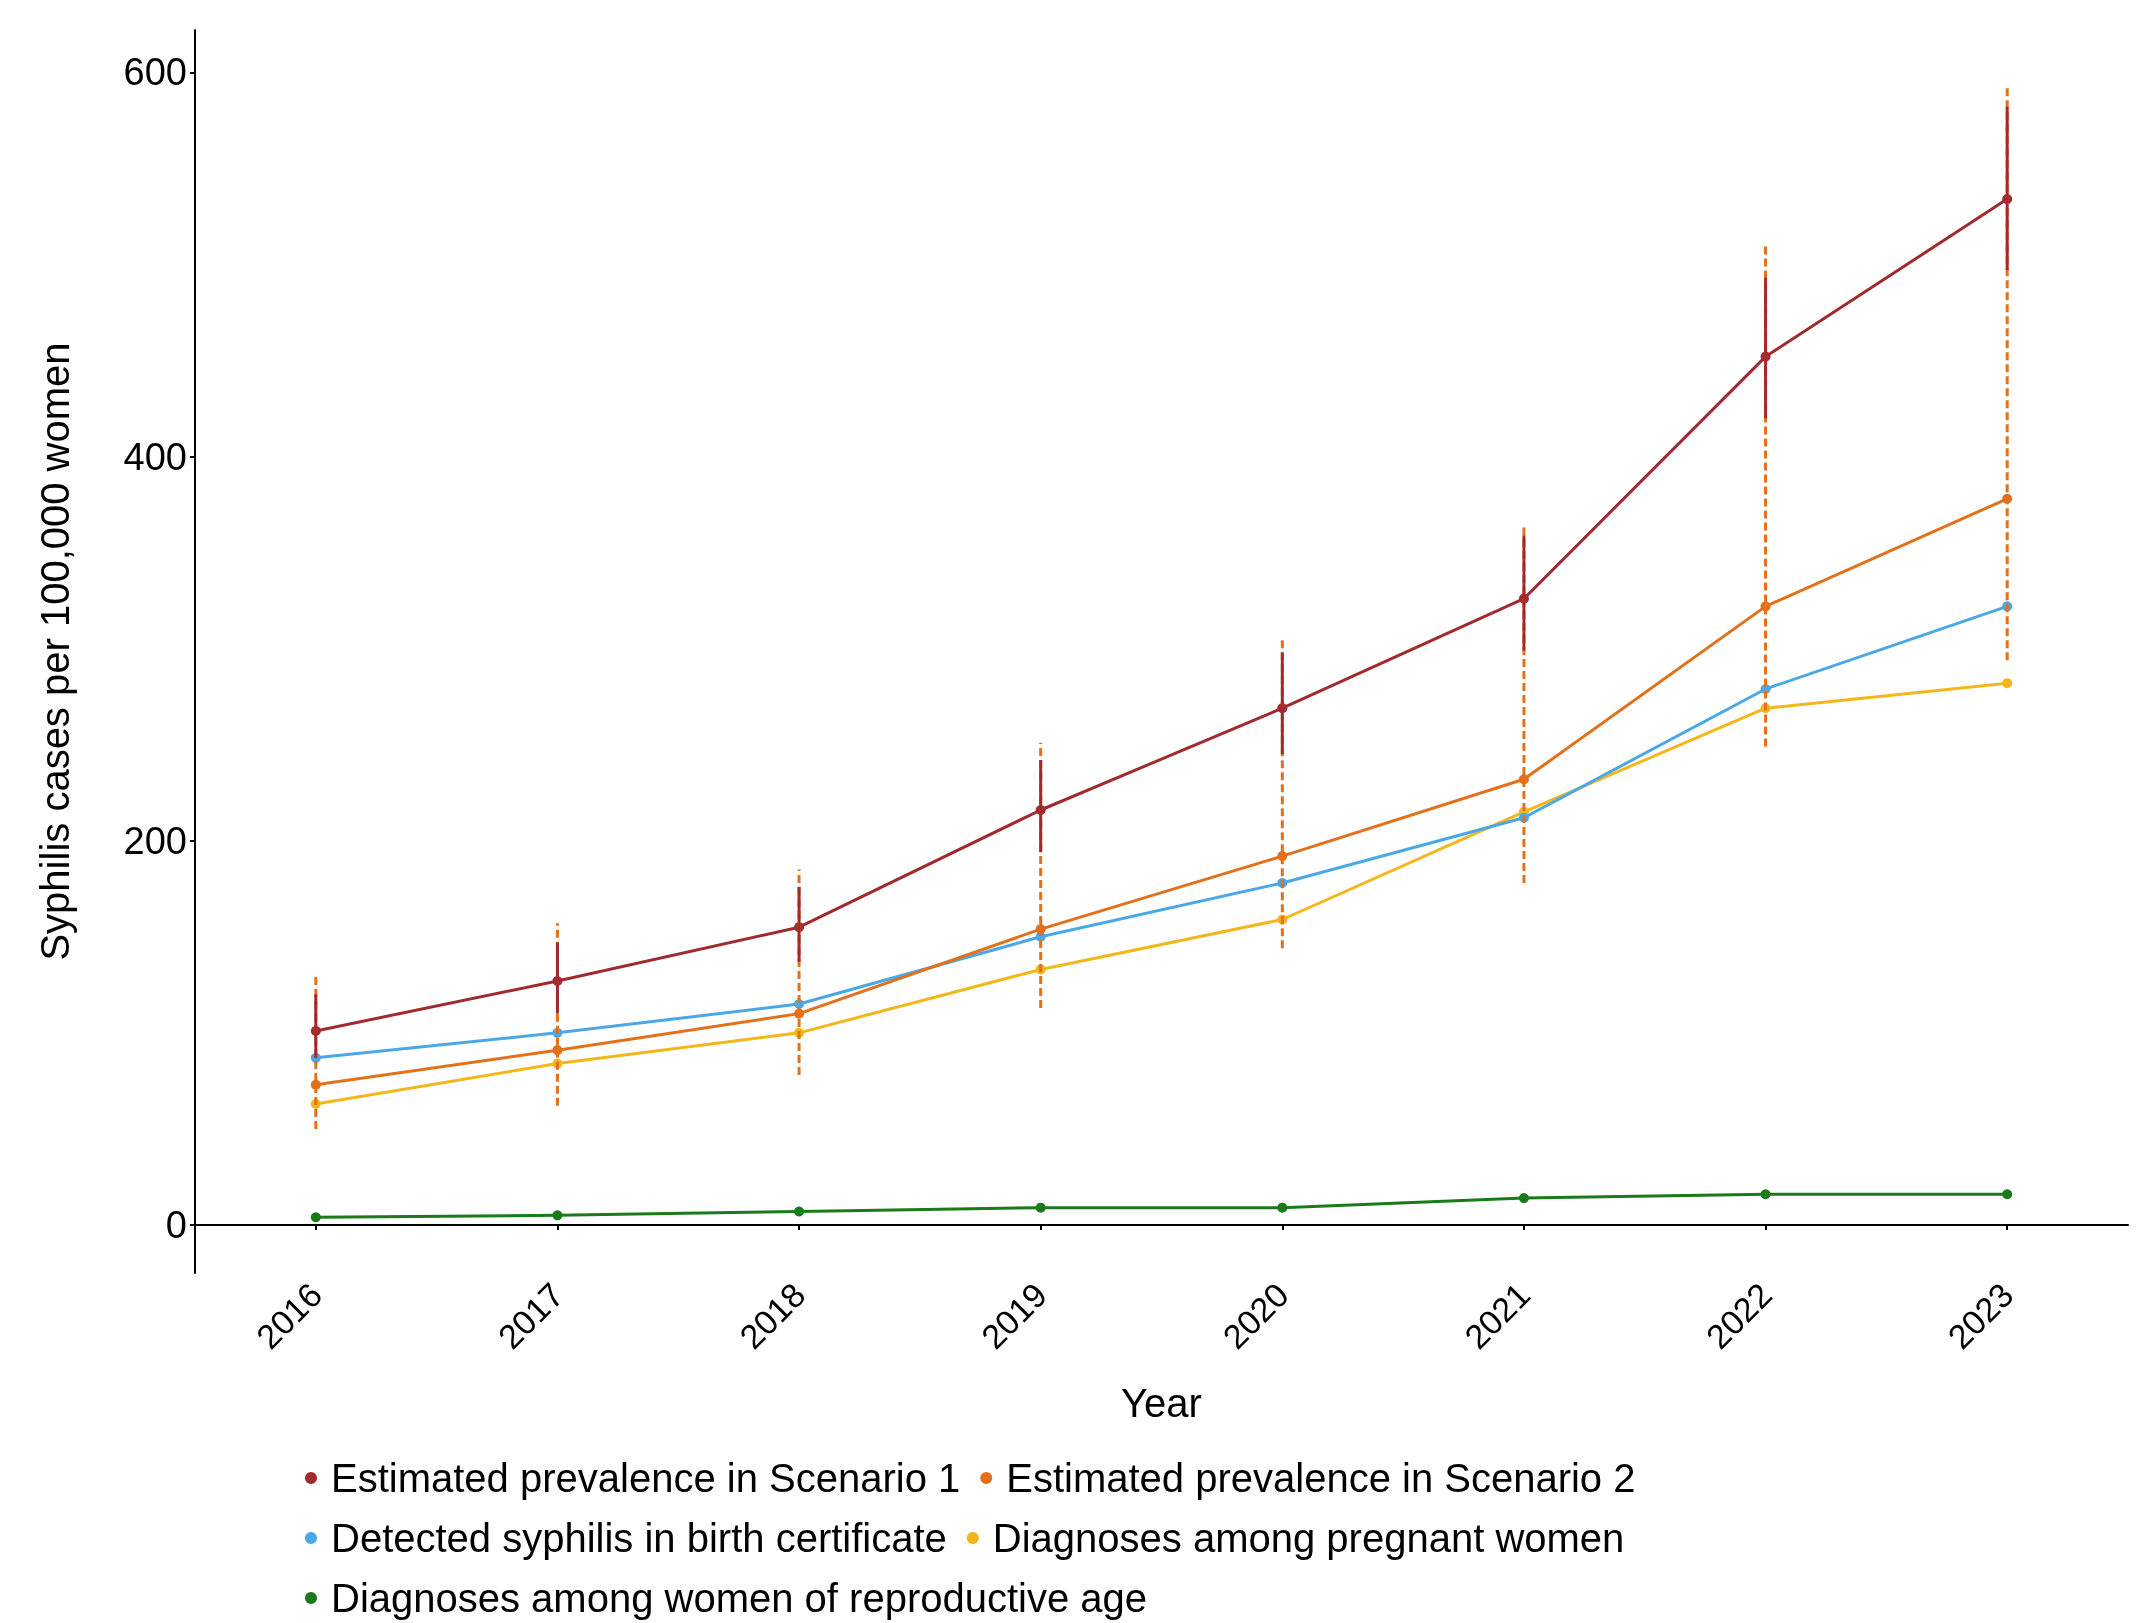 The height and width of the screenshot is (1623, 2148). What do you see at coordinates (176, 1224) in the screenshot?
I see `y-tick-label: 0` at bounding box center [176, 1224].